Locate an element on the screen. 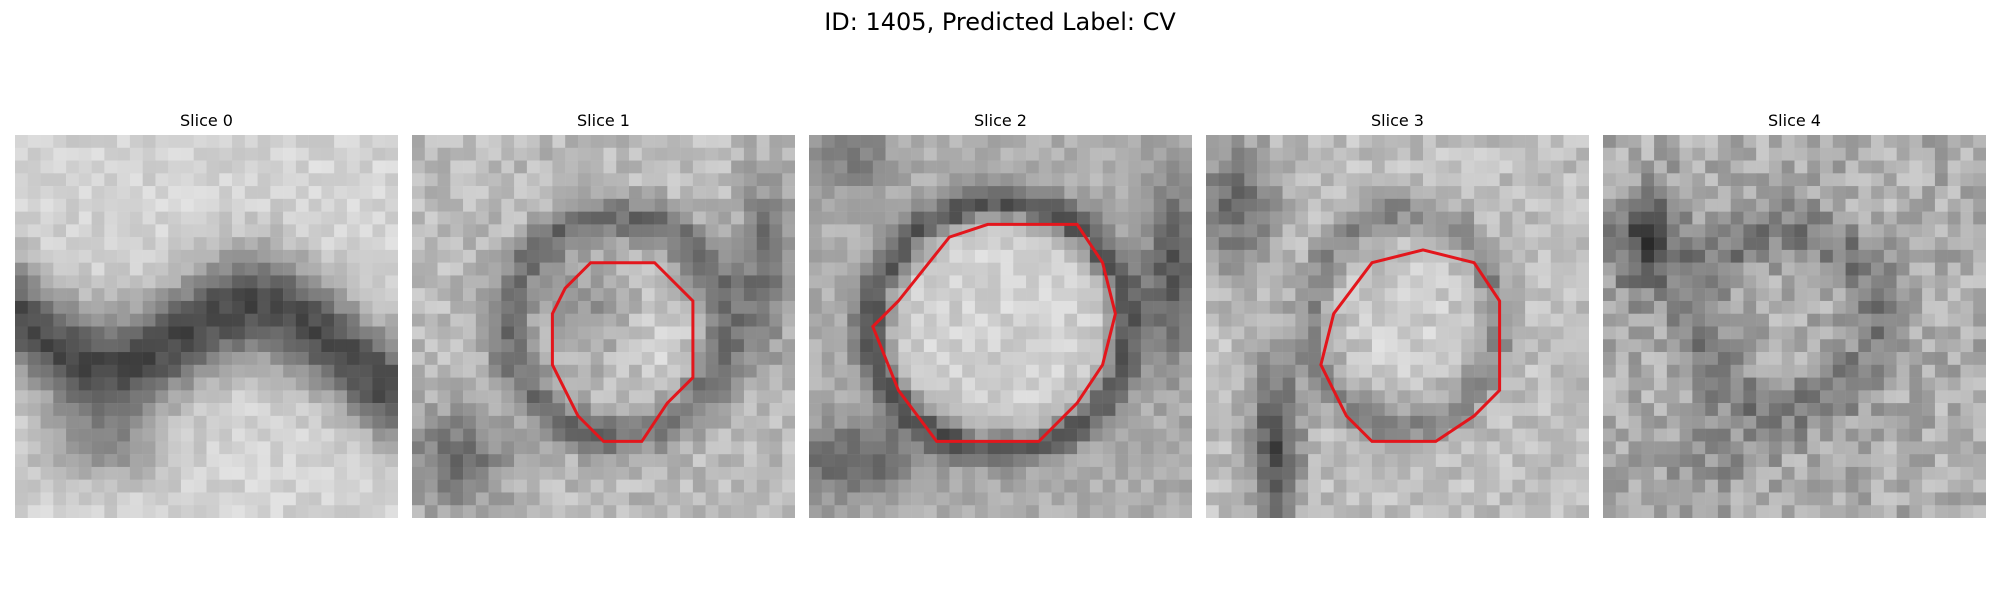  slice-3-pixels is located at coordinates (1397, 326).